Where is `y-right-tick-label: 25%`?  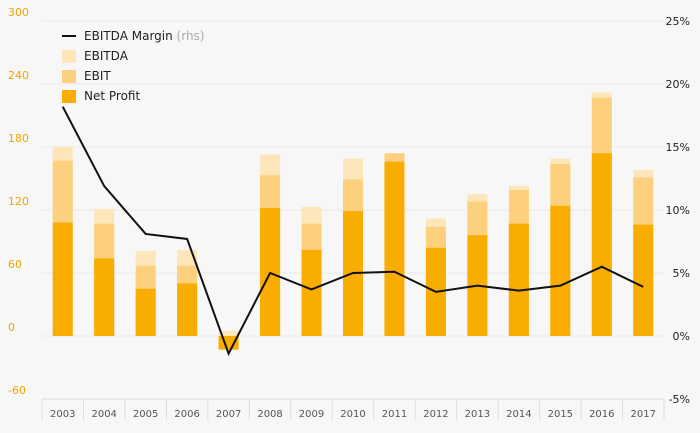
y-right-tick-label: 25% is located at coordinates (678, 21).